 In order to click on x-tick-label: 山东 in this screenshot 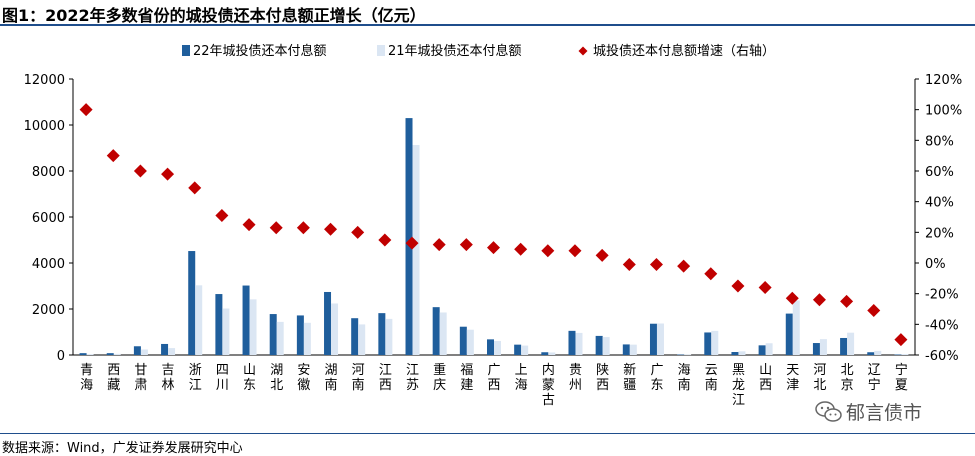, I will do `click(249, 378)`.